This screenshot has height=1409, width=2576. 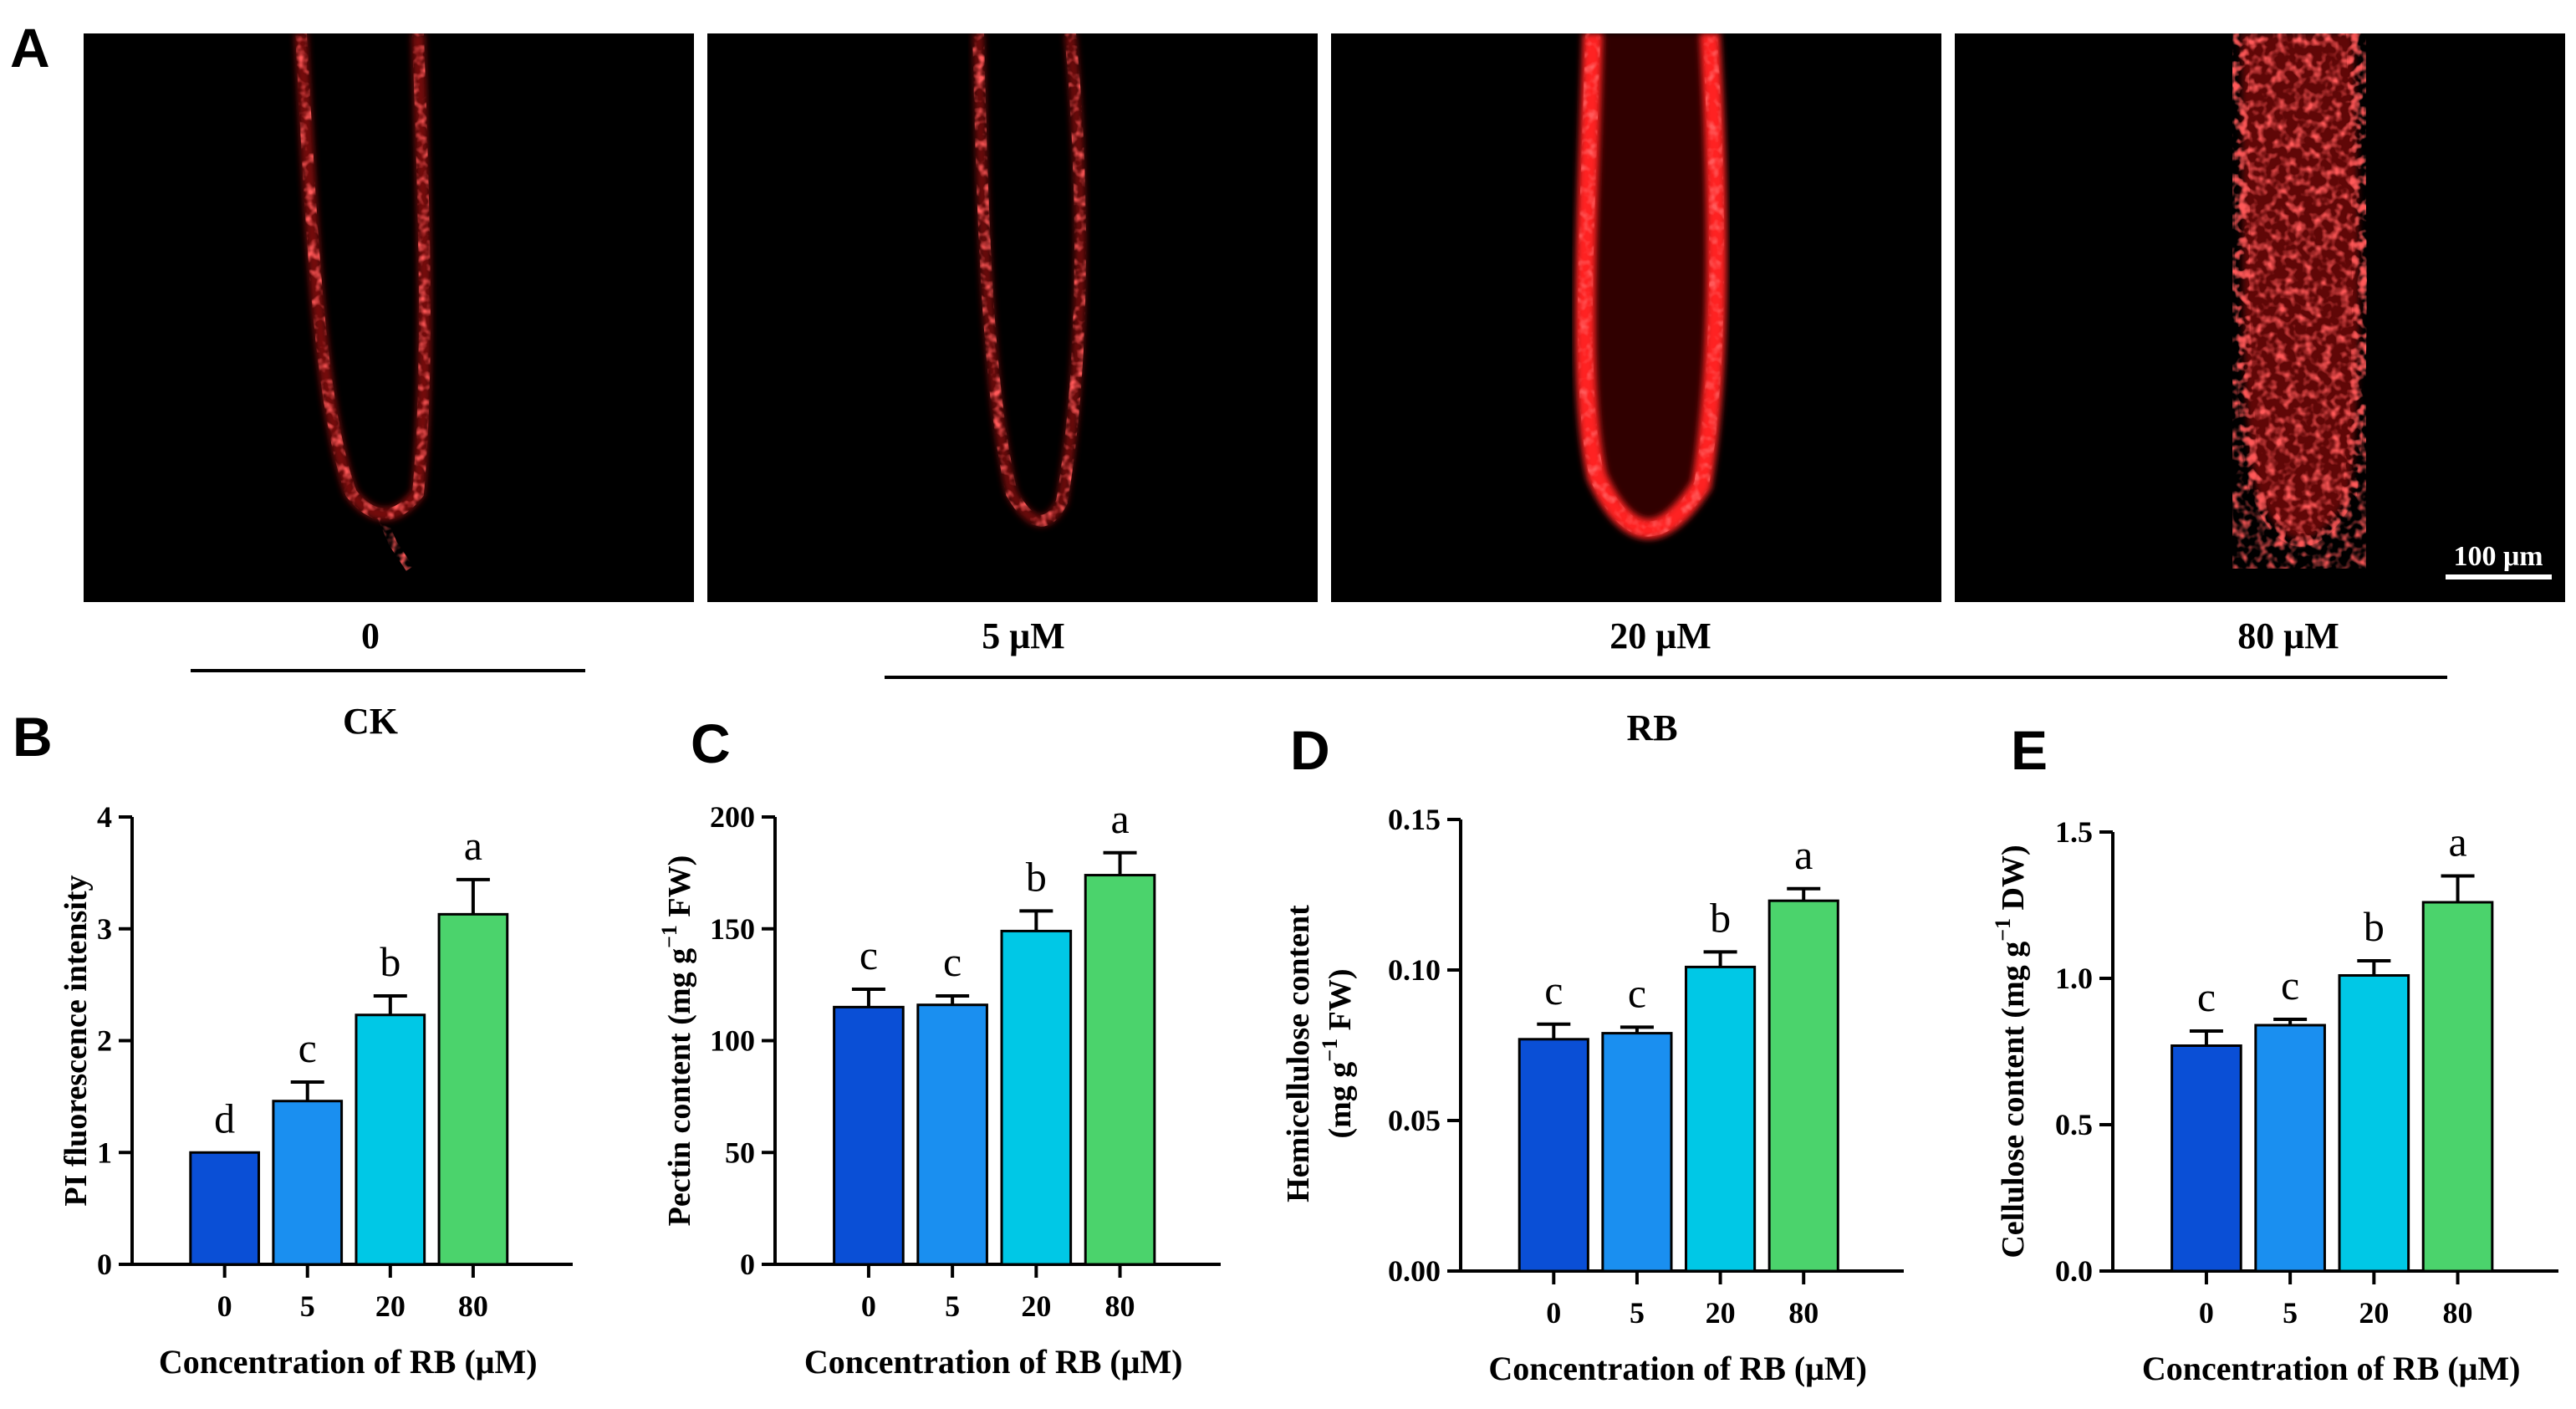 I want to click on panel-letter-d: D, so click(x=1310, y=750).